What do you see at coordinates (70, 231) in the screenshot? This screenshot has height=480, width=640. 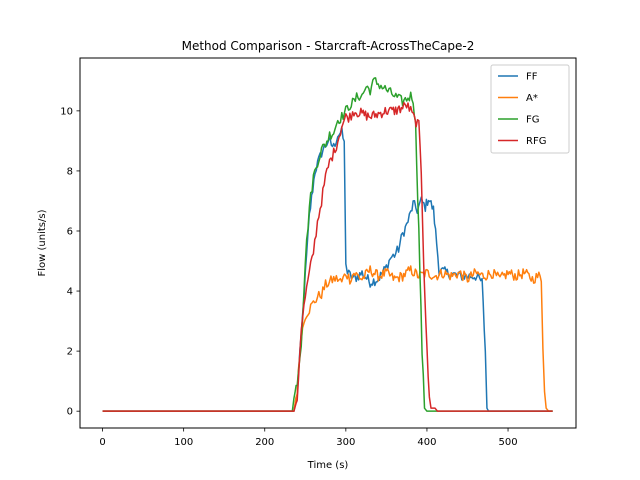 I see `y-tick-label: 6` at bounding box center [70, 231].